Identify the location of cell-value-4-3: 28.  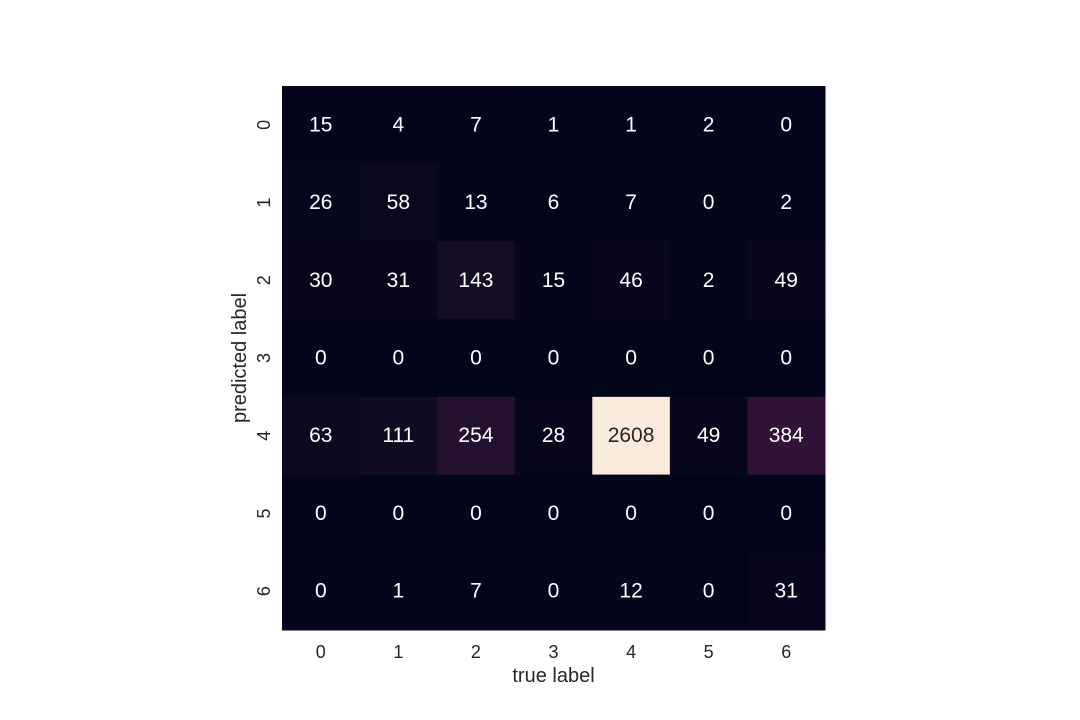
(553, 435).